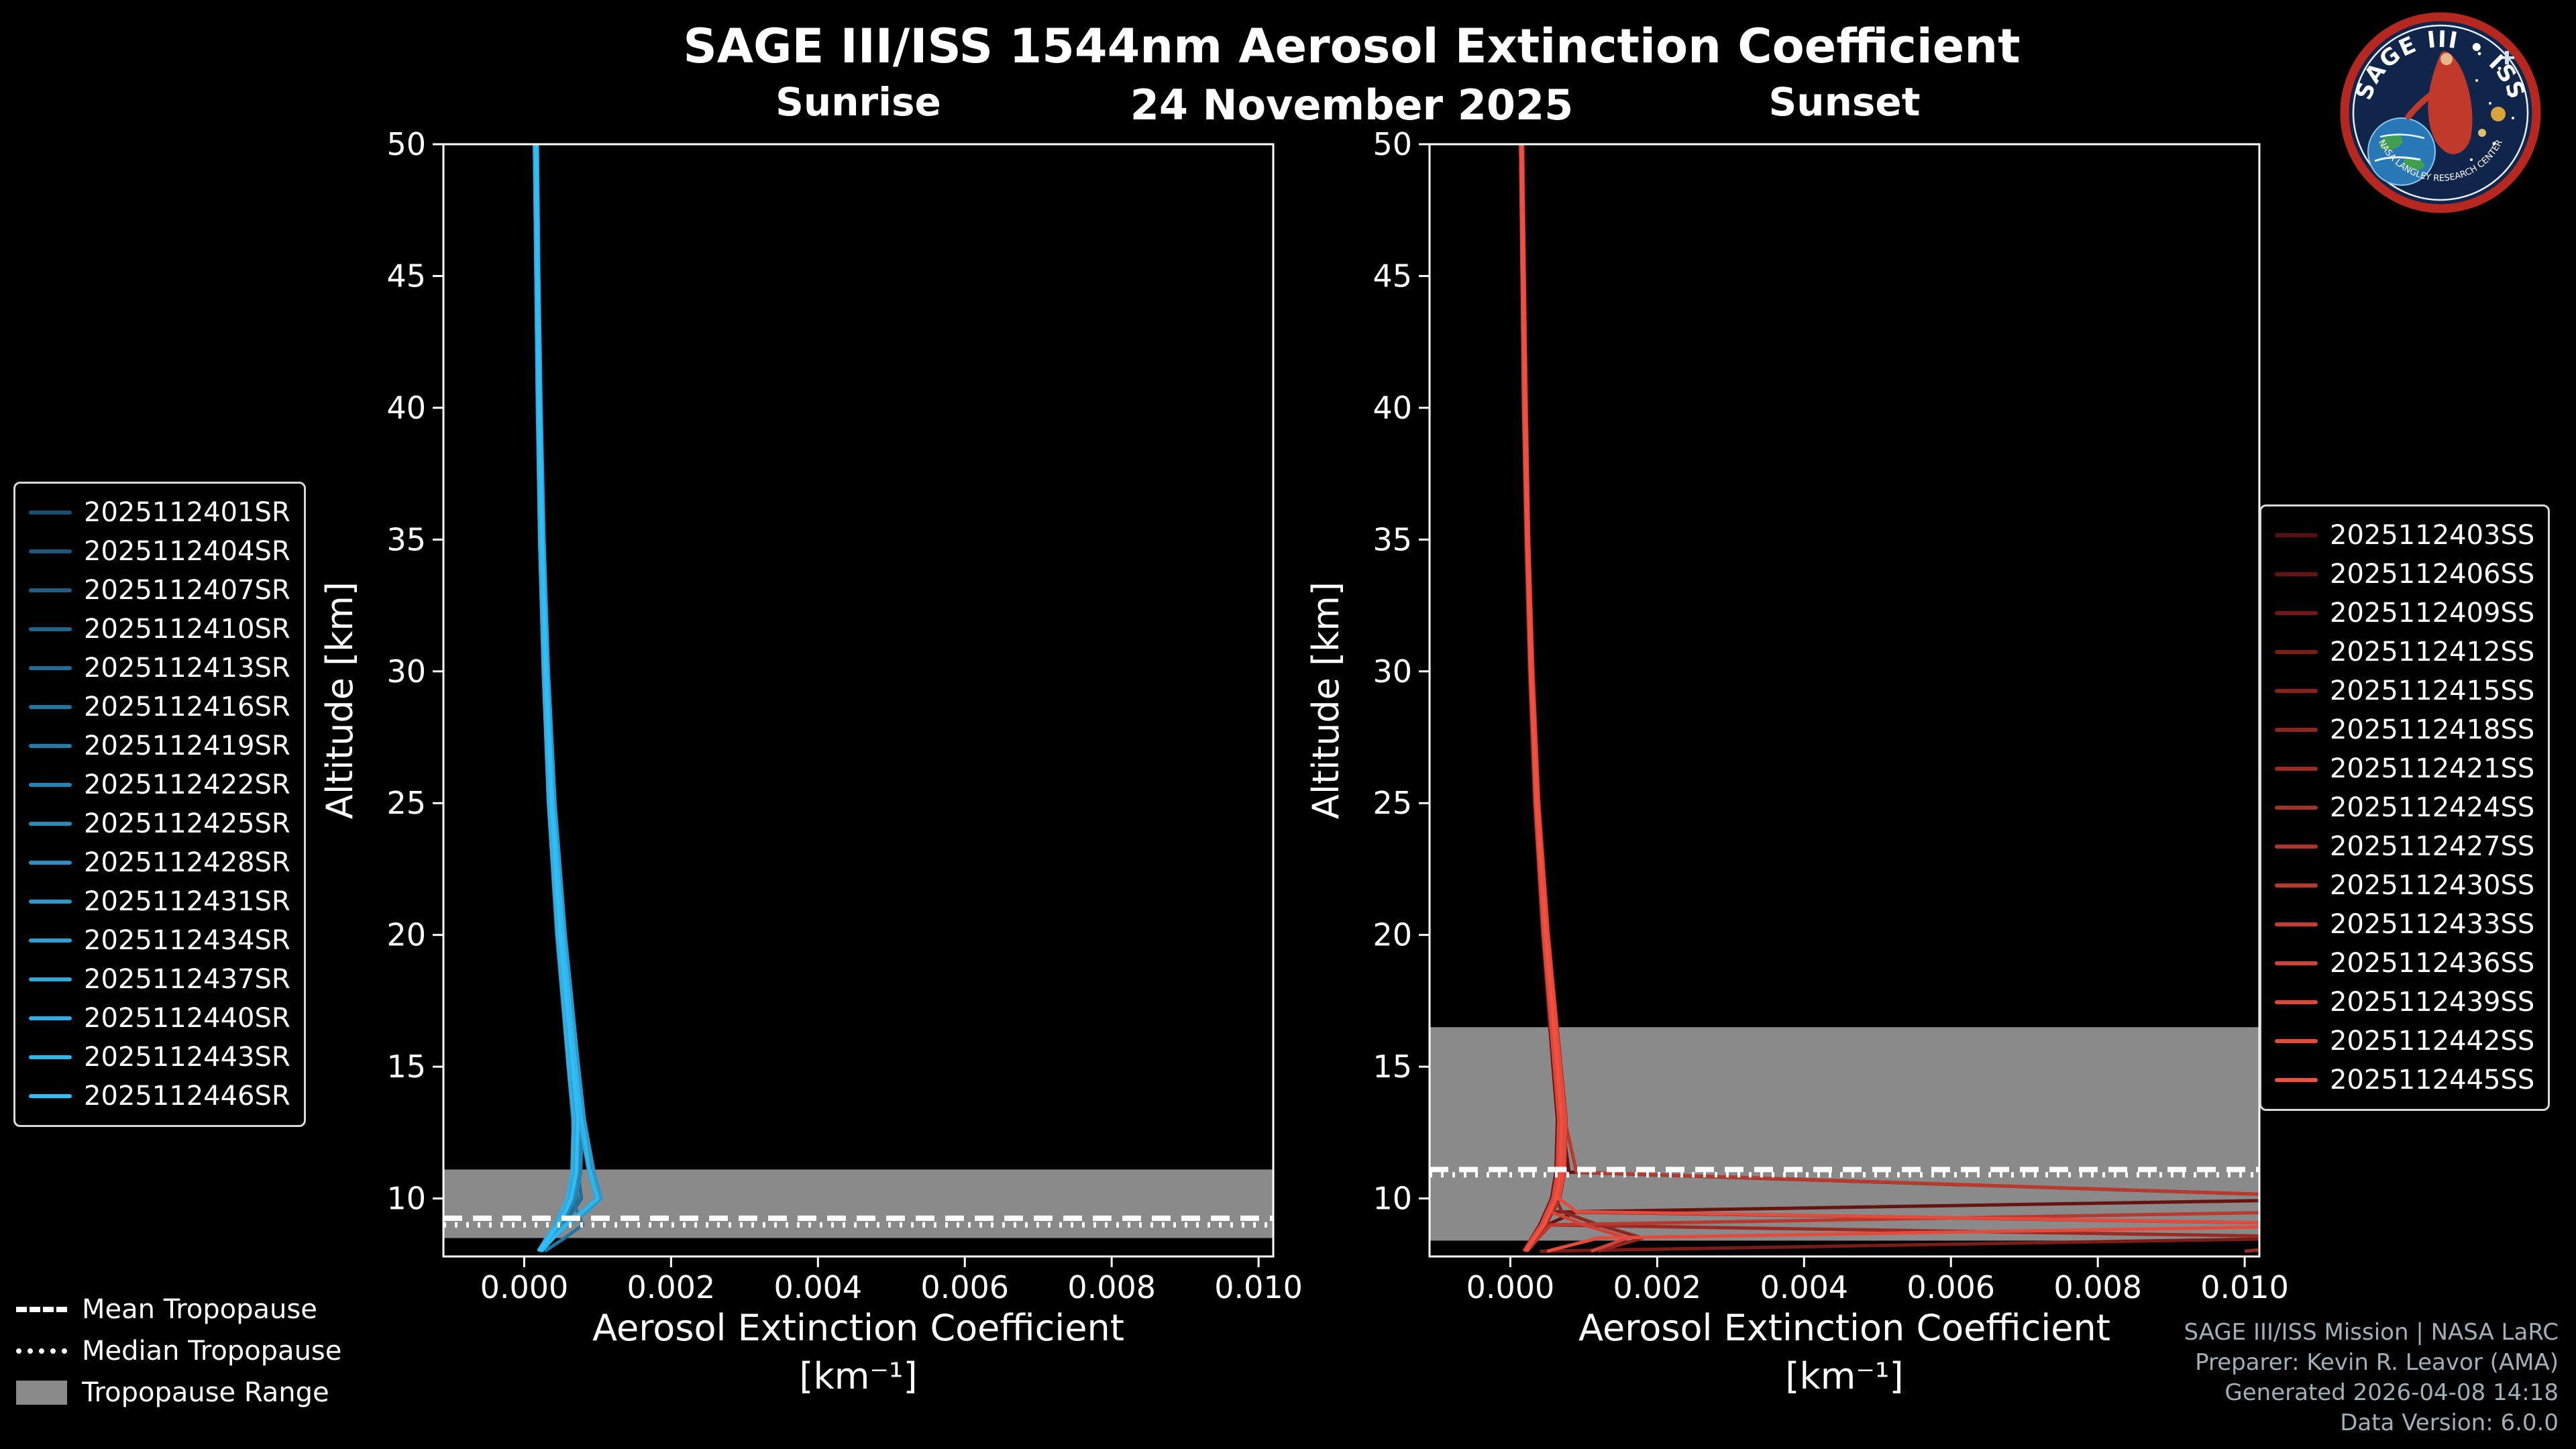 The height and width of the screenshot is (1449, 2576). I want to click on legend-item-label: 2025112403SS, so click(2432, 535).